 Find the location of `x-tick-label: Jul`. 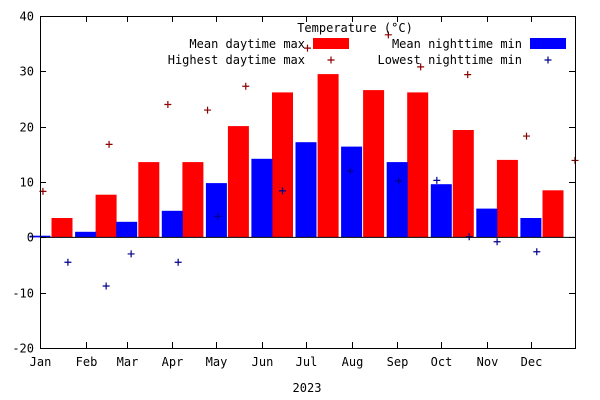

x-tick-label: Jul is located at coordinates (307, 362).